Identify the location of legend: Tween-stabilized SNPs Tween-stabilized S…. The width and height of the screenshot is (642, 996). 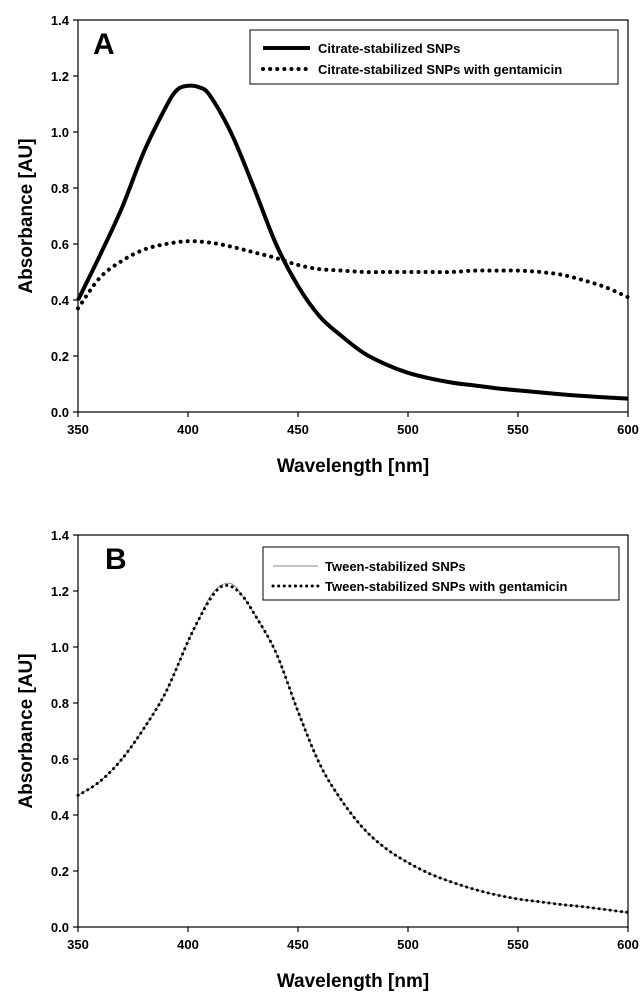
(441, 573).